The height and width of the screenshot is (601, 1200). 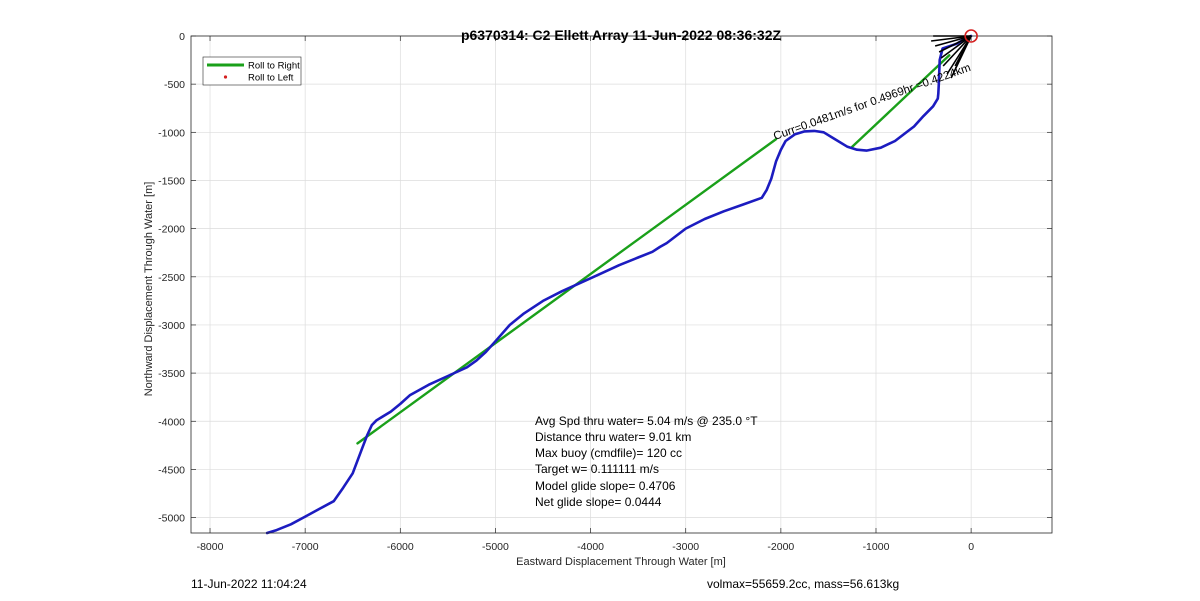 I want to click on x-tick-label: -2000, so click(x=780, y=547).